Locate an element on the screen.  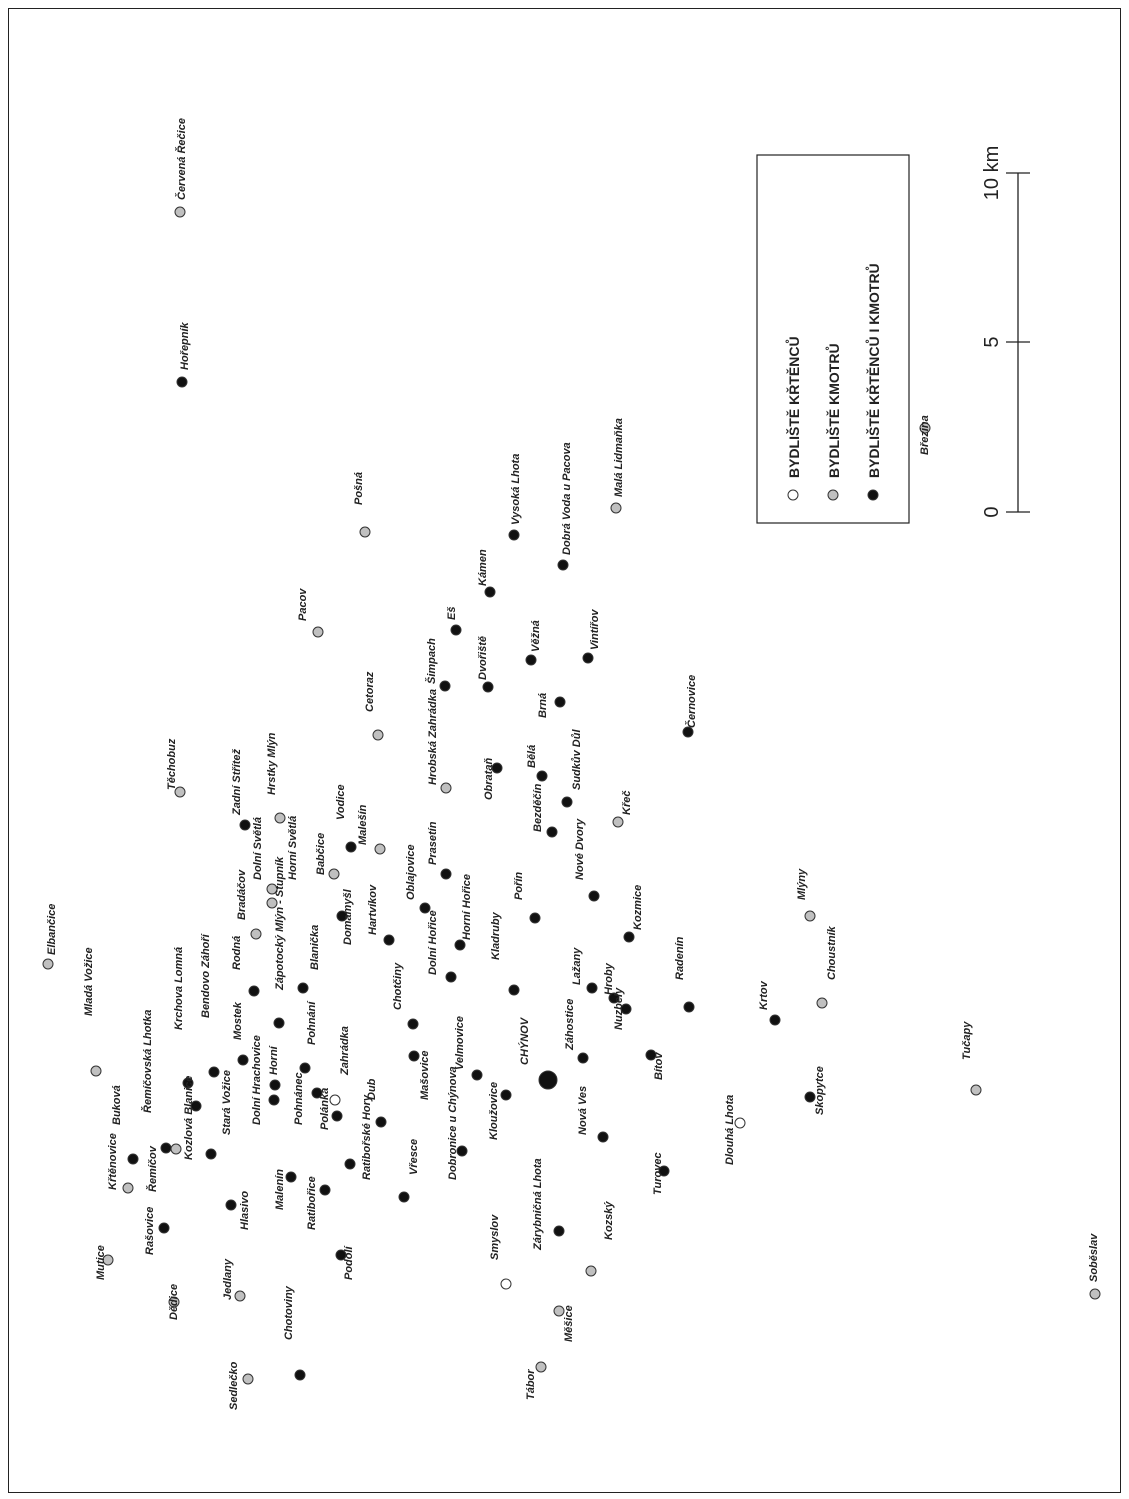
place-label-chynov: CHÝNOV is located at coordinates (524, 1040).